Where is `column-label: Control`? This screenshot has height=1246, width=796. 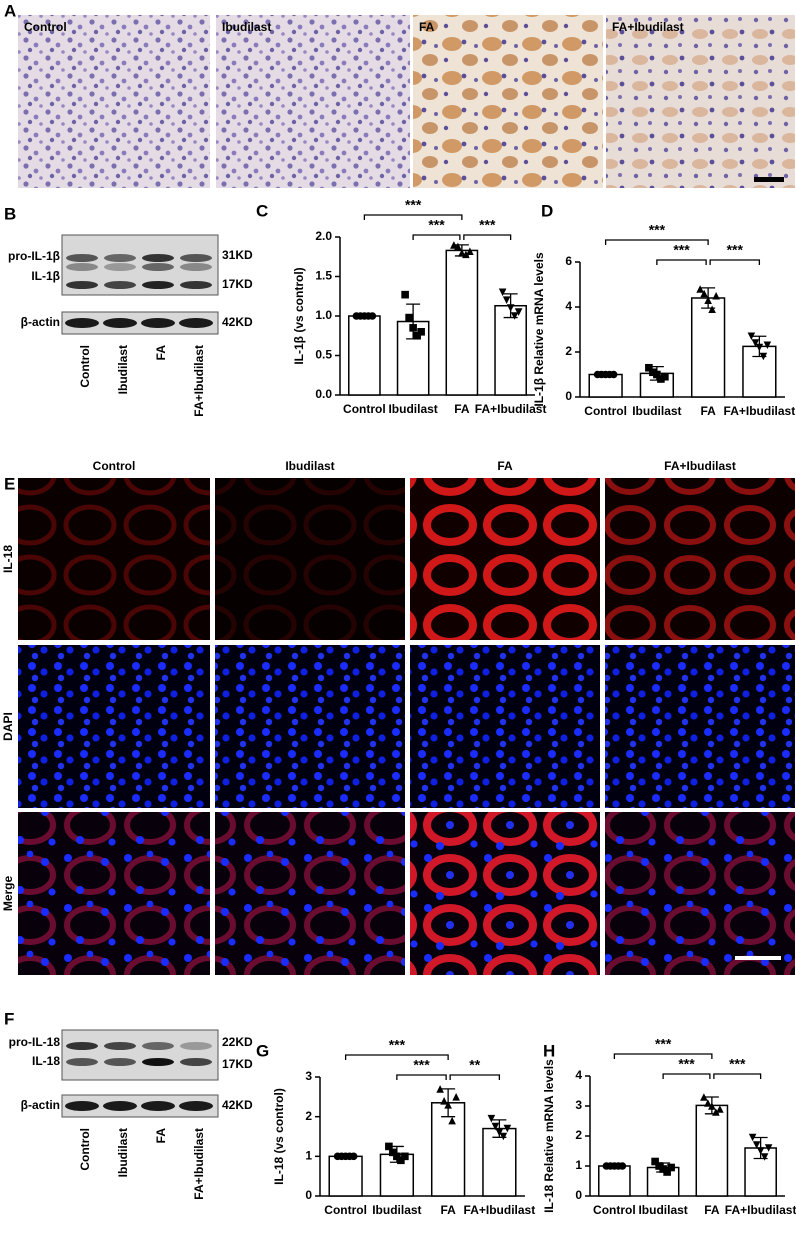
column-label: Control is located at coordinates (114, 466).